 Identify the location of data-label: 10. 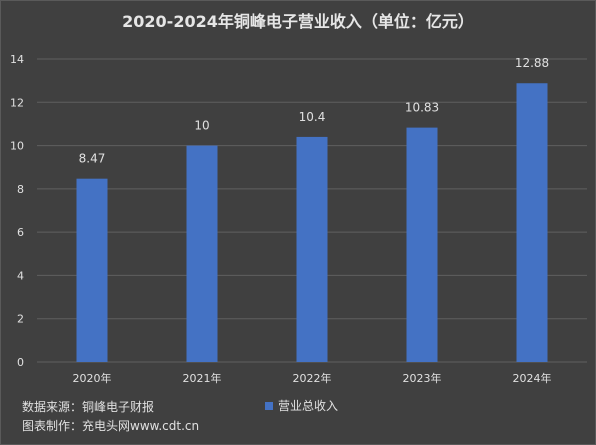
(201, 126).